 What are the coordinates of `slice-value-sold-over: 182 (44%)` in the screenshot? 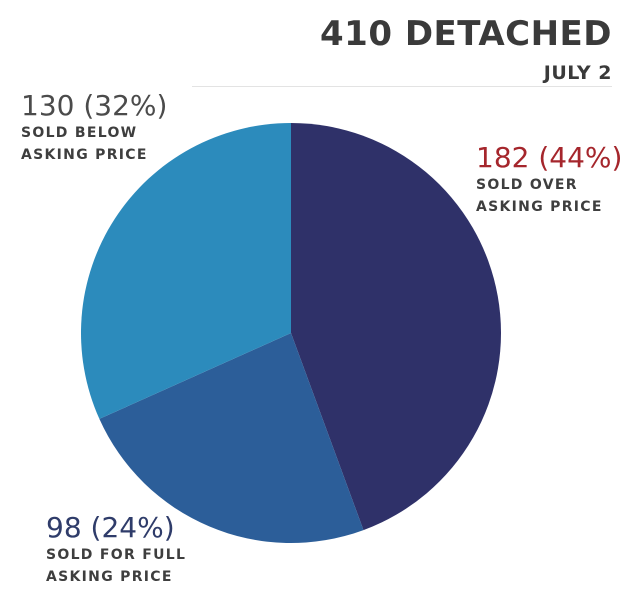 It's located at (549, 157).